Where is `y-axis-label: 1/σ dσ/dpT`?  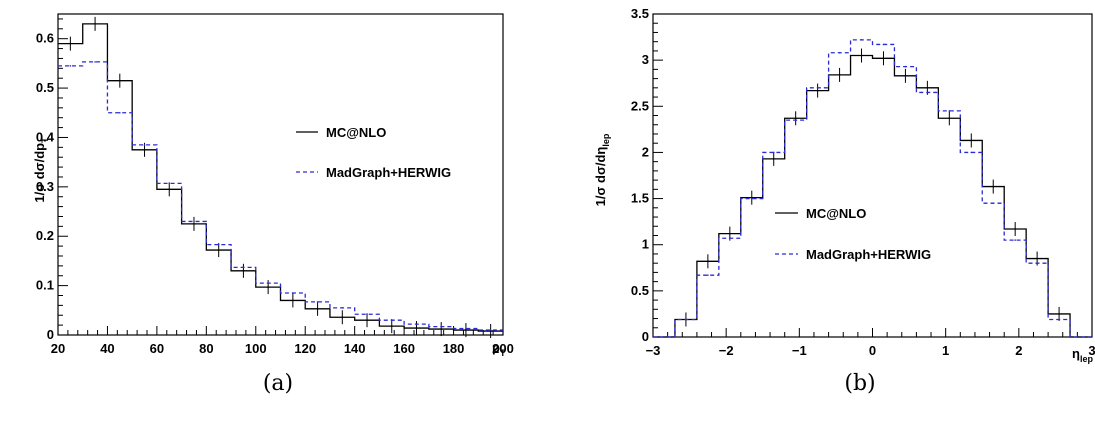 y-axis-label: 1/σ dσ/dpT is located at coordinates (41, 170).